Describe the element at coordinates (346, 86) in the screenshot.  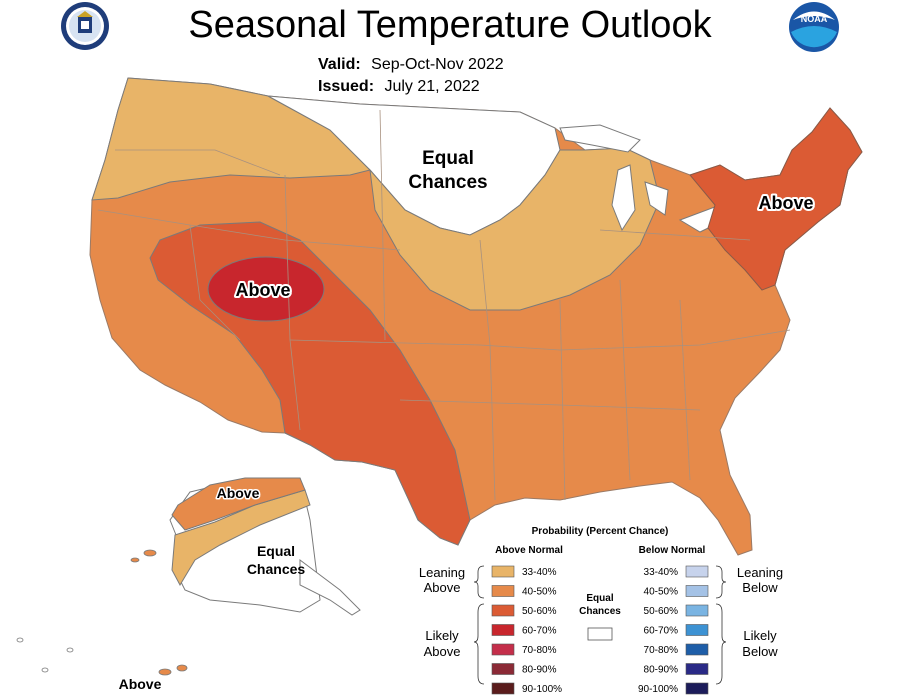
I see `issued-label: Issued:` at that location.